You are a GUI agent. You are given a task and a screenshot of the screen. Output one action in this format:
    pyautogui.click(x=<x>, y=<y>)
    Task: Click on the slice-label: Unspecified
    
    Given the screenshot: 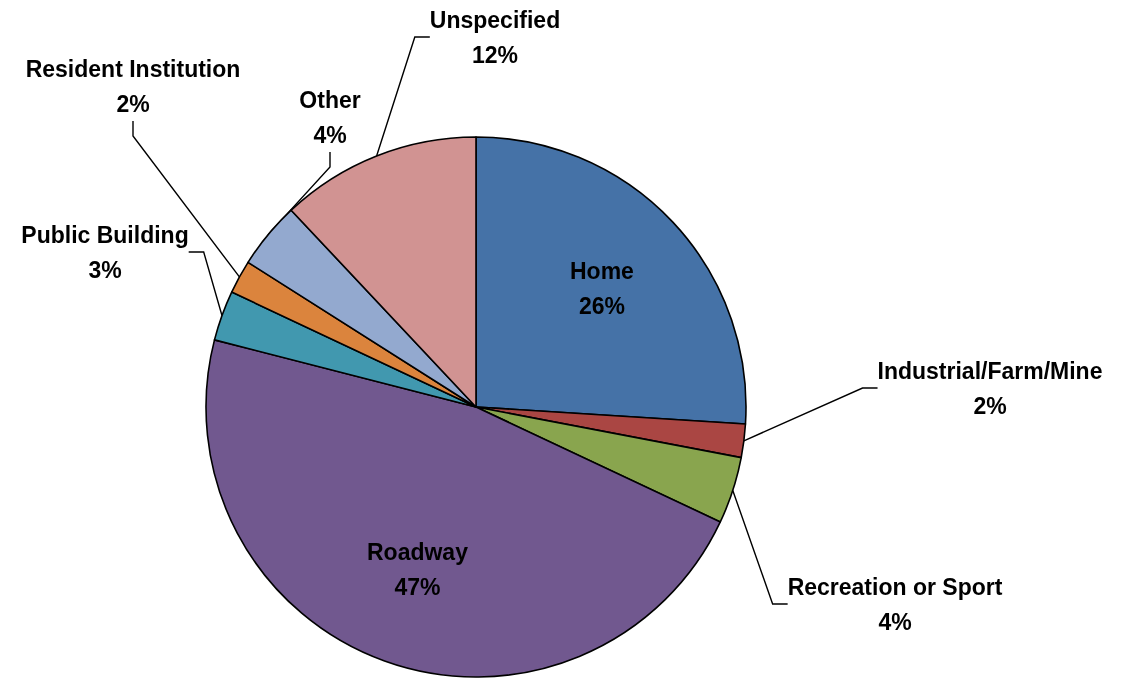 What is the action you would take?
    pyautogui.click(x=495, y=19)
    